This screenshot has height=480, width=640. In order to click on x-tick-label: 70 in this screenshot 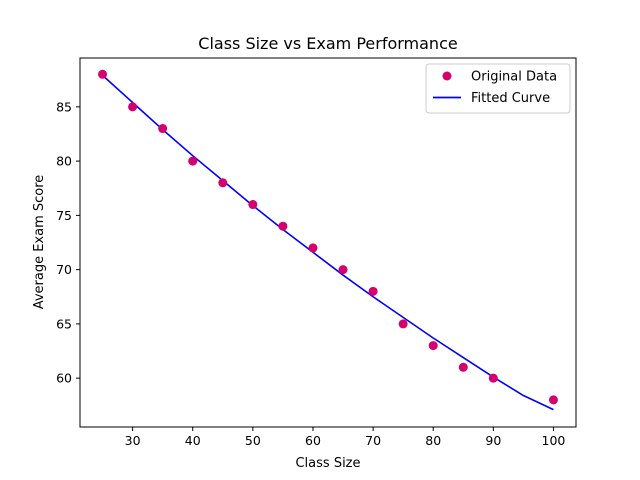, I will do `click(373, 440)`.